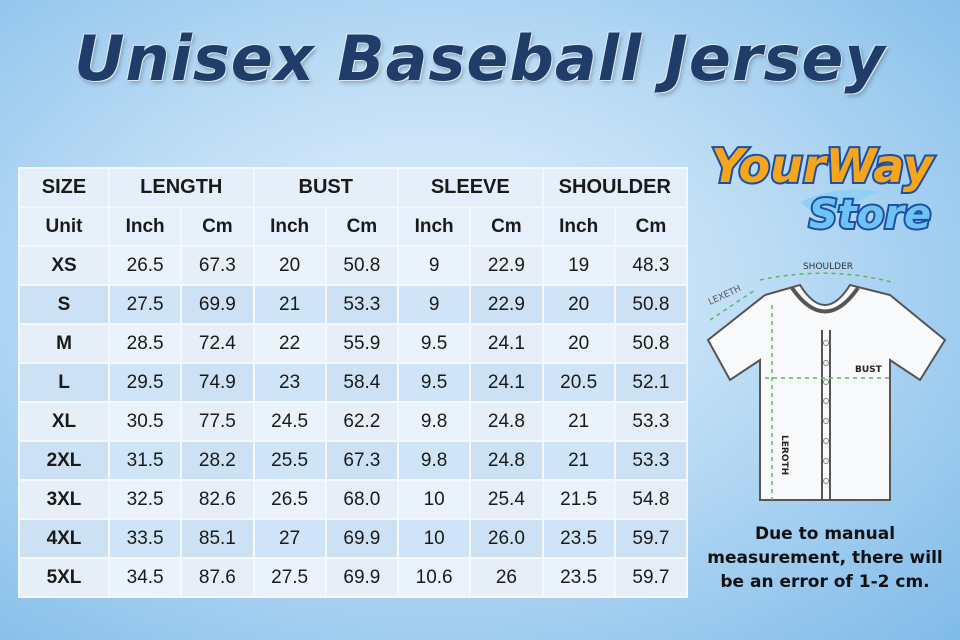  Describe the element at coordinates (615, 187) in the screenshot. I see `header-shoulder: SHOULDER` at that location.